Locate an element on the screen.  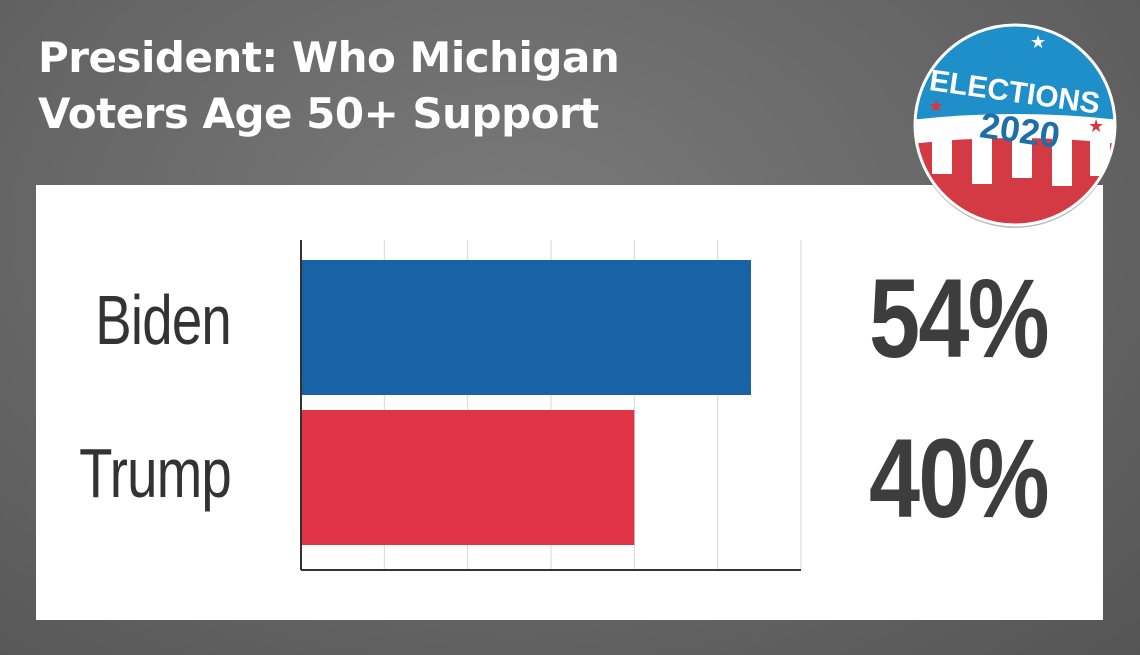
category-label-biden: Biden is located at coordinates (163, 320).